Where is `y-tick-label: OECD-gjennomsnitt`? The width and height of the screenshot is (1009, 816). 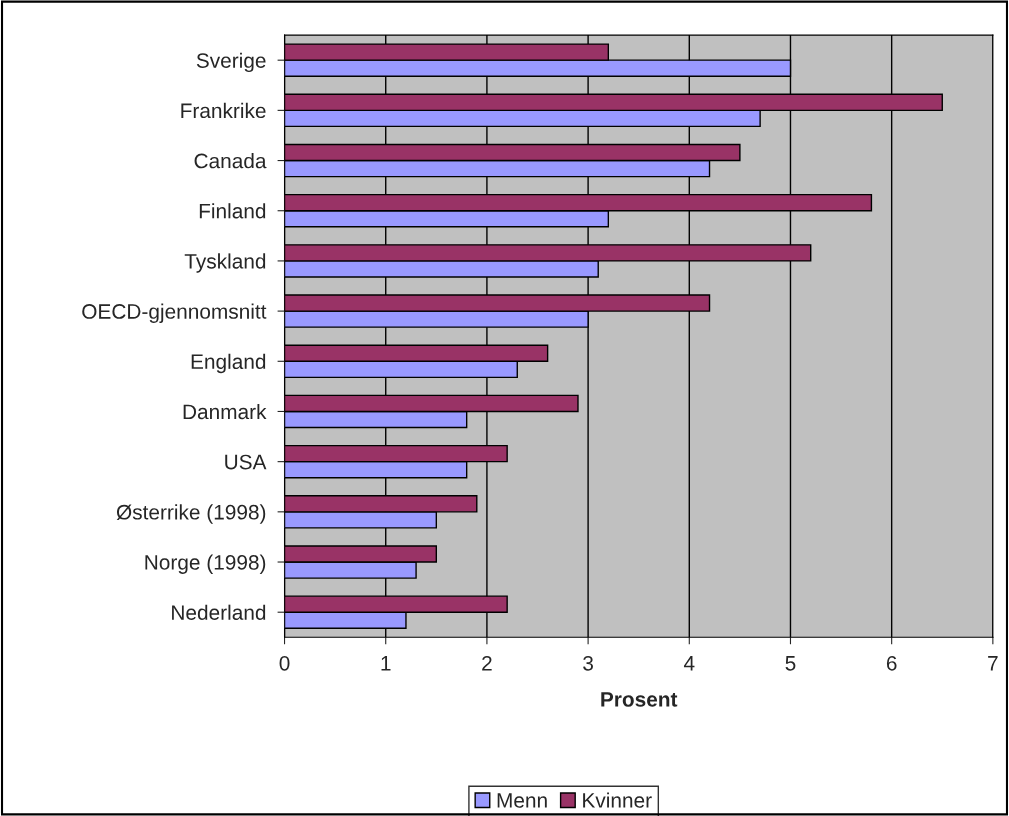 y-tick-label: OECD-gjennomsnitt is located at coordinates (174, 313).